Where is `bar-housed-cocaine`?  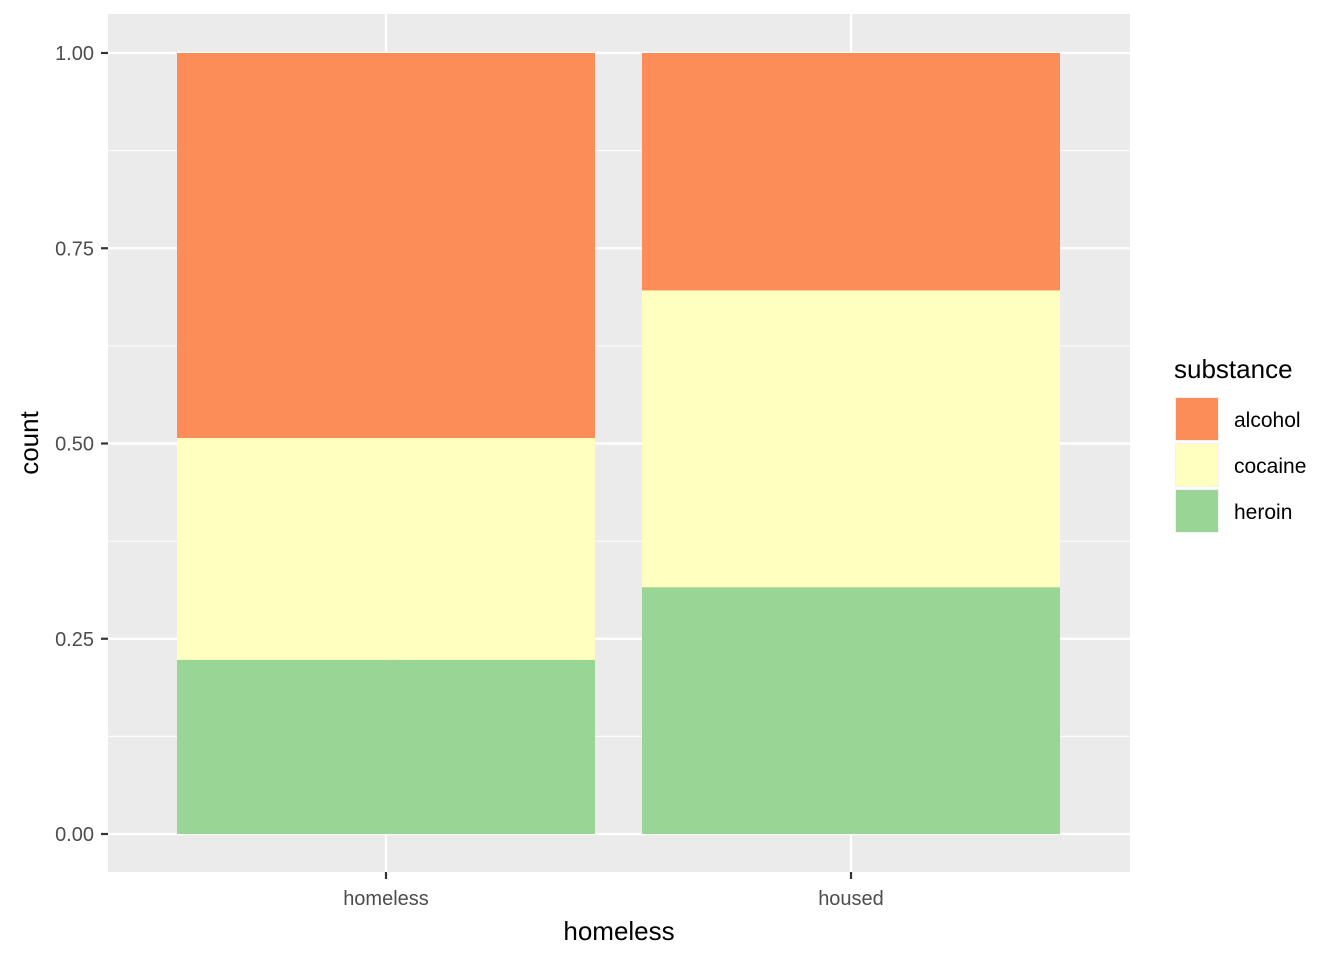 bar-housed-cocaine is located at coordinates (851, 439).